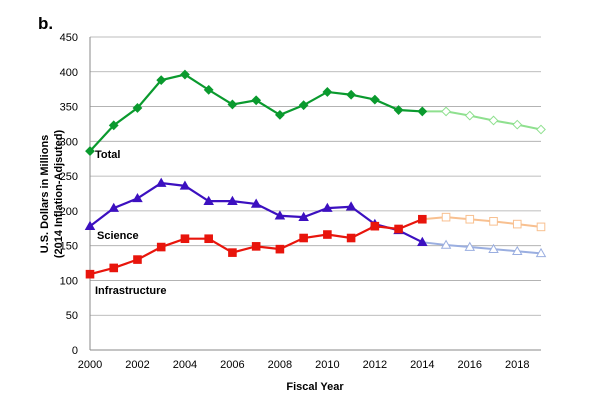  Describe the element at coordinates (482, 222) in the screenshot. I see `projection-line-infrastructure` at that location.